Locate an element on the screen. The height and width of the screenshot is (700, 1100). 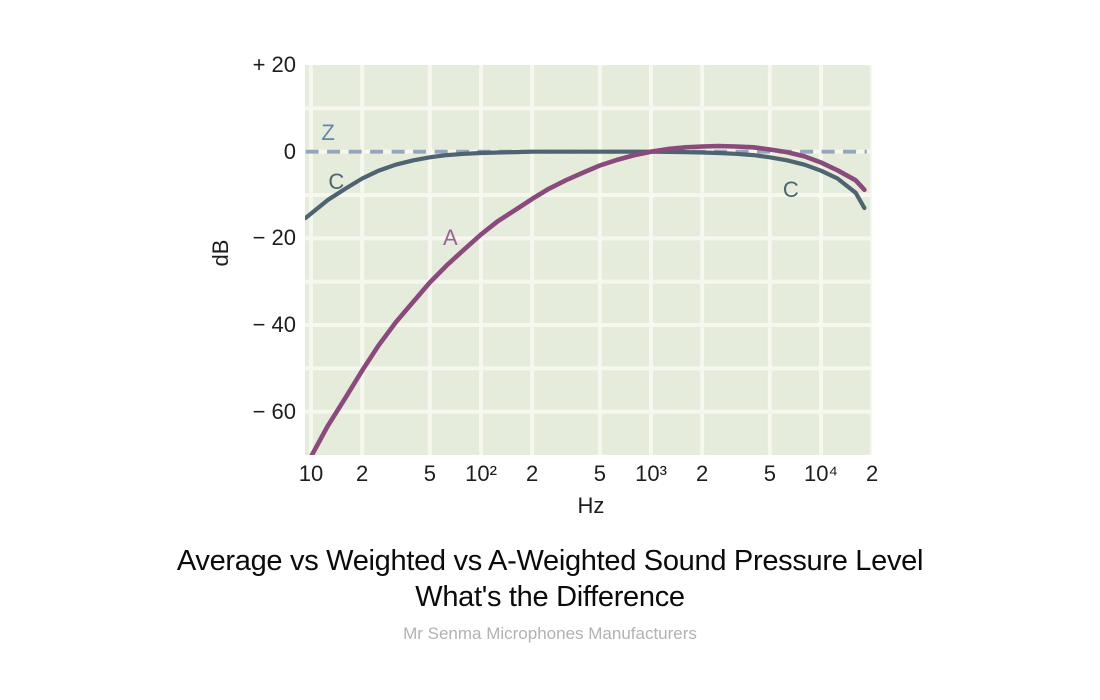
y-tick-label: + 20 is located at coordinates (274, 64).